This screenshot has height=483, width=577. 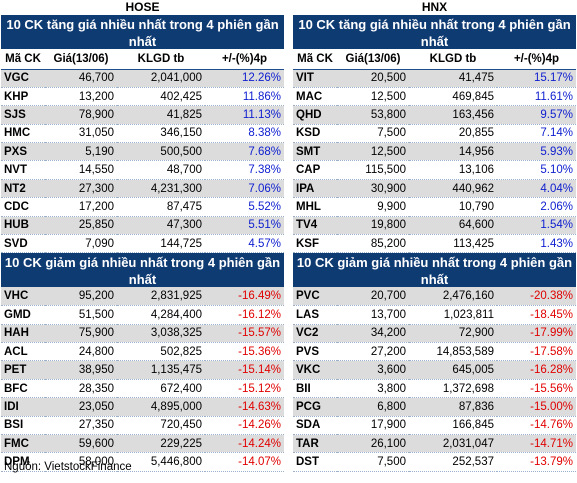 I want to click on price-cell: 6,800, so click(x=391, y=406).